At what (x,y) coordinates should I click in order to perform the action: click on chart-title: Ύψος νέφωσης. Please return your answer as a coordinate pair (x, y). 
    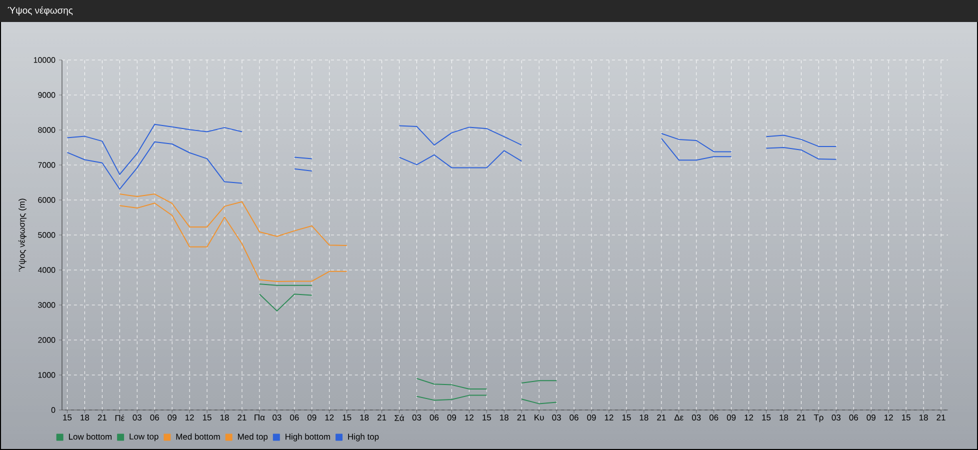
    Looking at the image, I should click on (40, 11).